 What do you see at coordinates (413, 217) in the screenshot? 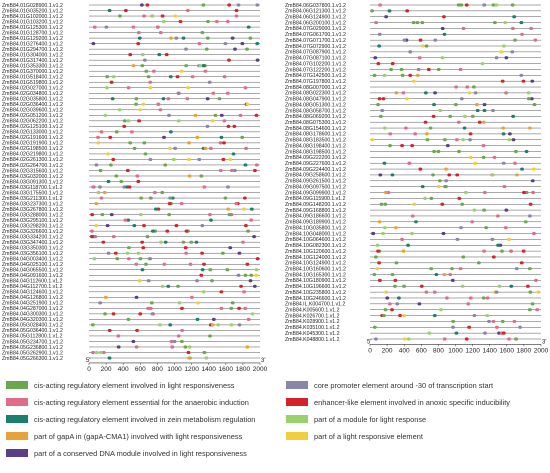
I see `gene-row: ZmB84.09G186600.1.v1.2` at bounding box center [413, 217].